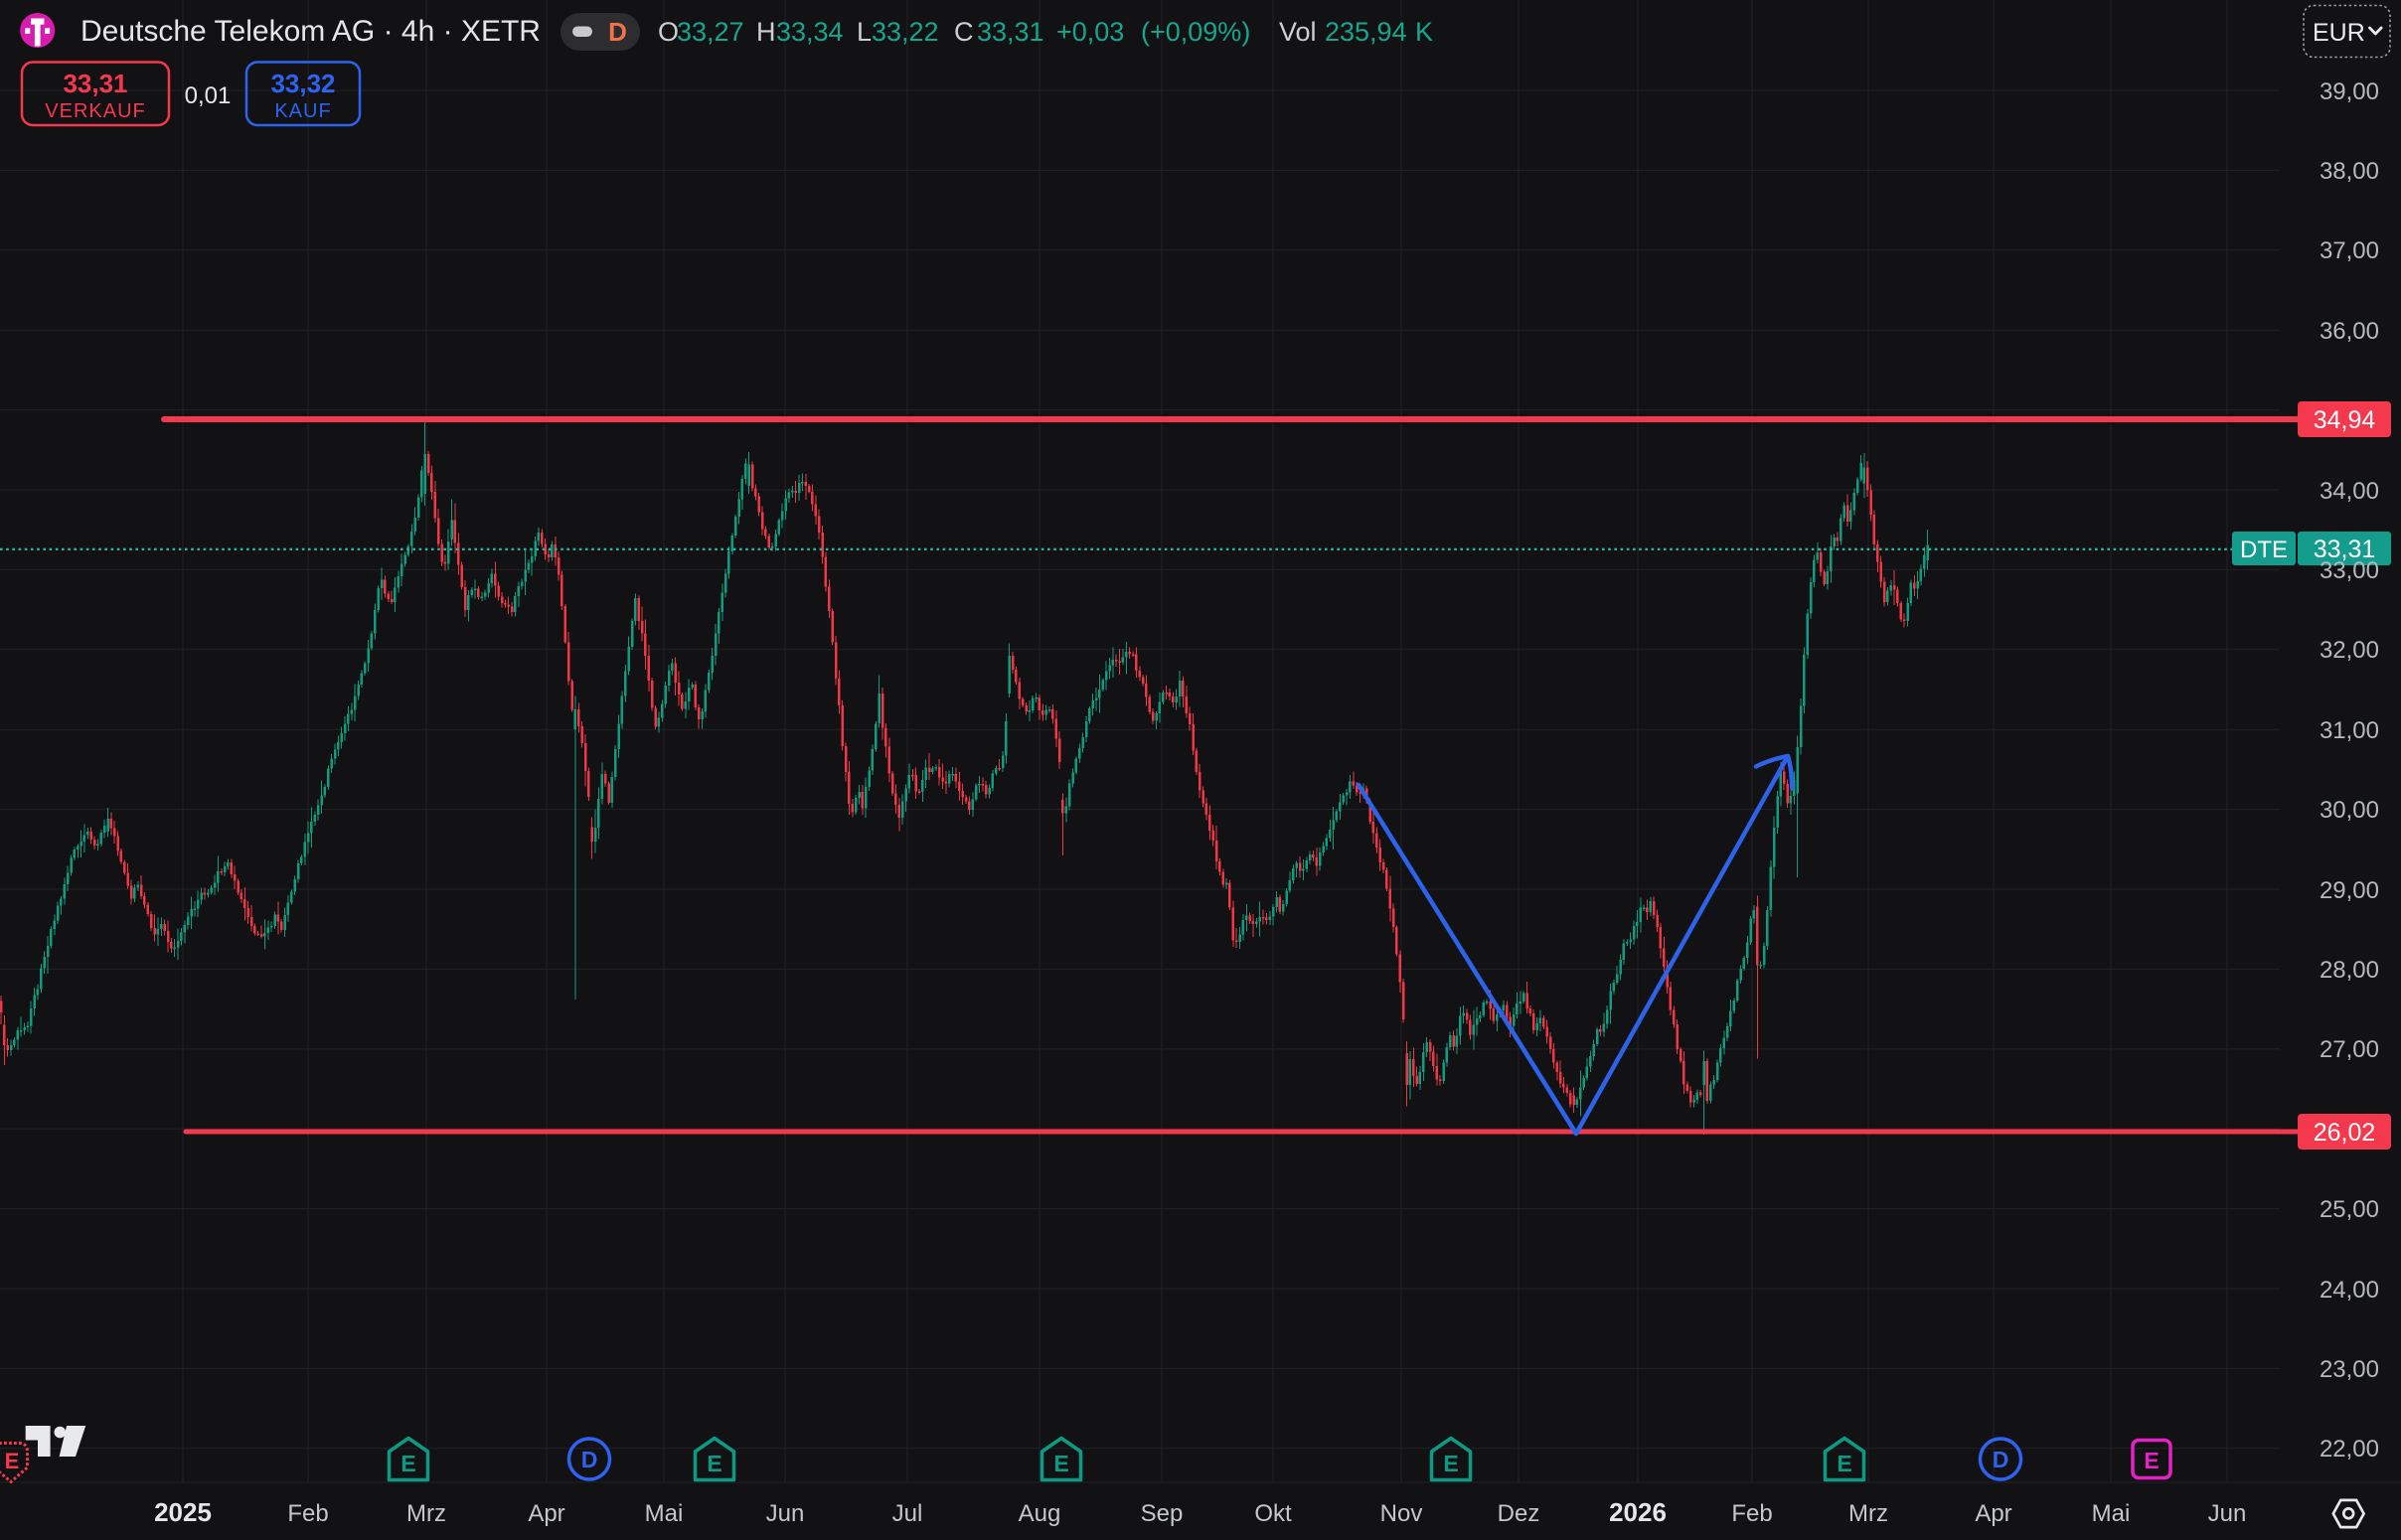 The image size is (2401, 1540). I want to click on svg-text: 34,00, so click(2349, 491).